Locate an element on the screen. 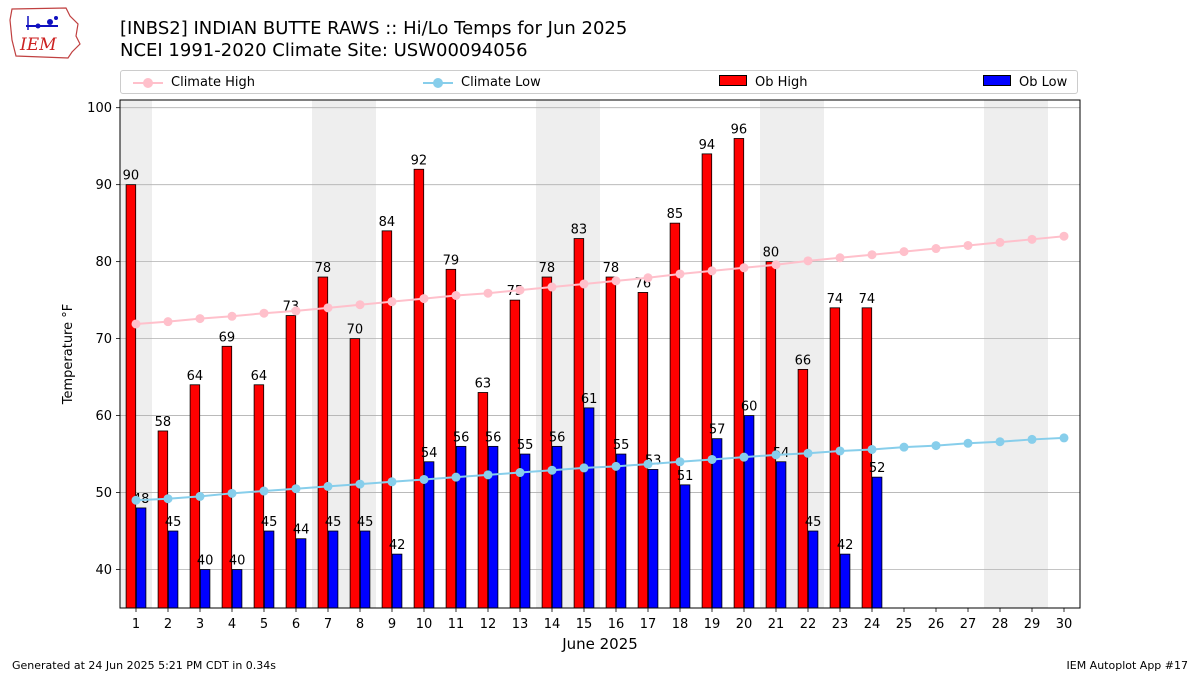 The height and width of the screenshot is (675, 1200). x-tick-label-24: 24 is located at coordinates (872, 624).